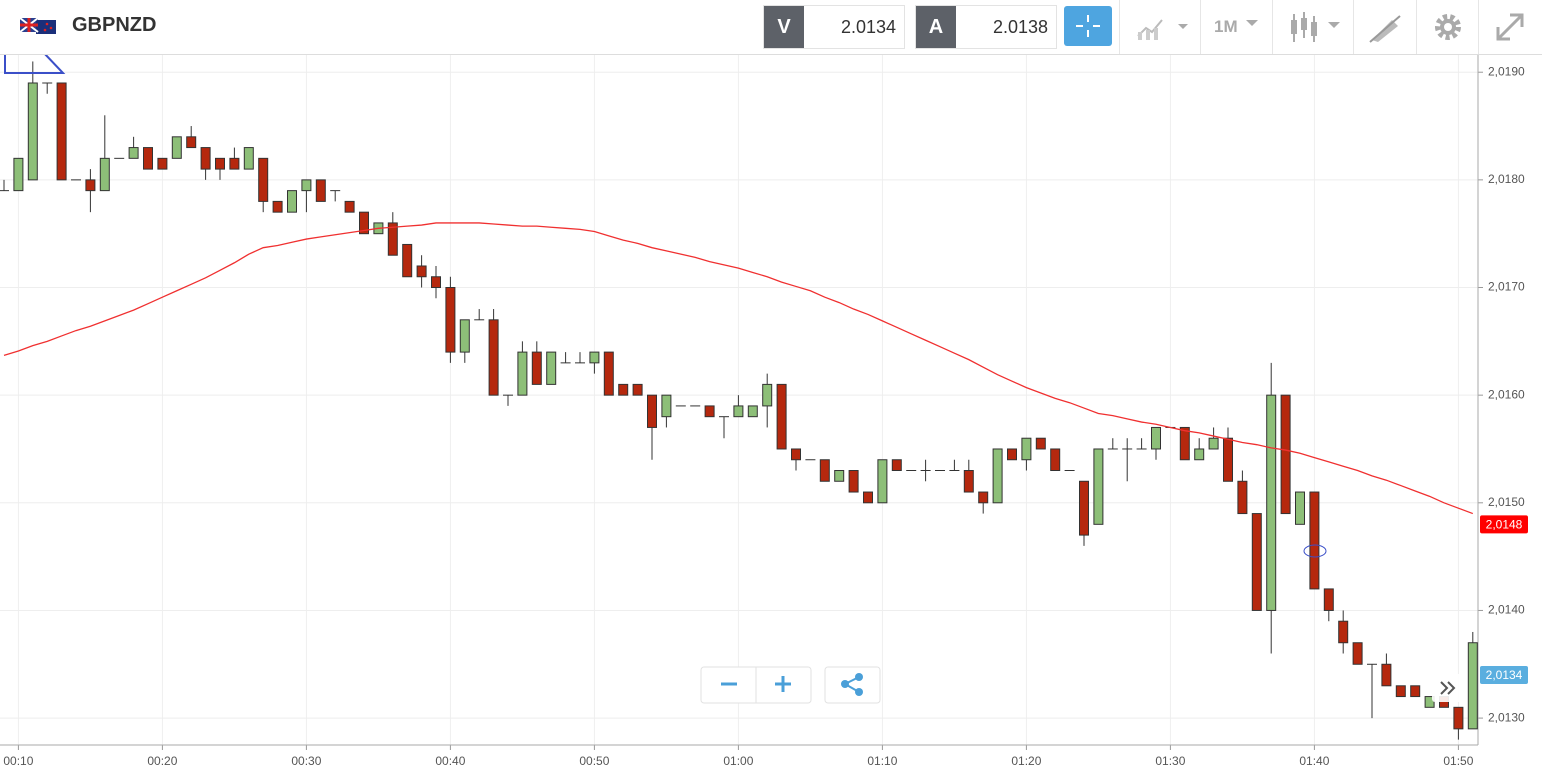 This screenshot has height=779, width=1542. I want to click on x-tick-label: 00:40, so click(450, 761).